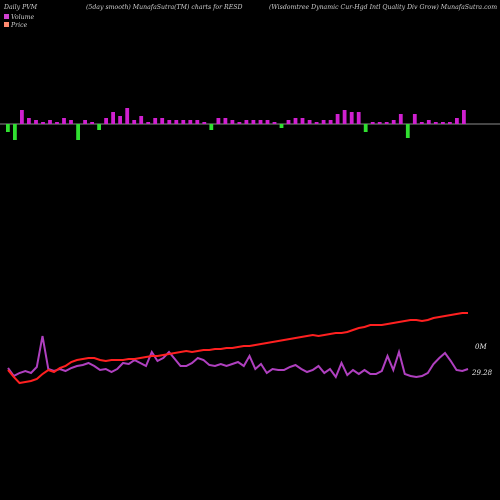  Describe the element at coordinates (481, 347) in the screenshot. I see `volume-value-label: 0M` at that location.